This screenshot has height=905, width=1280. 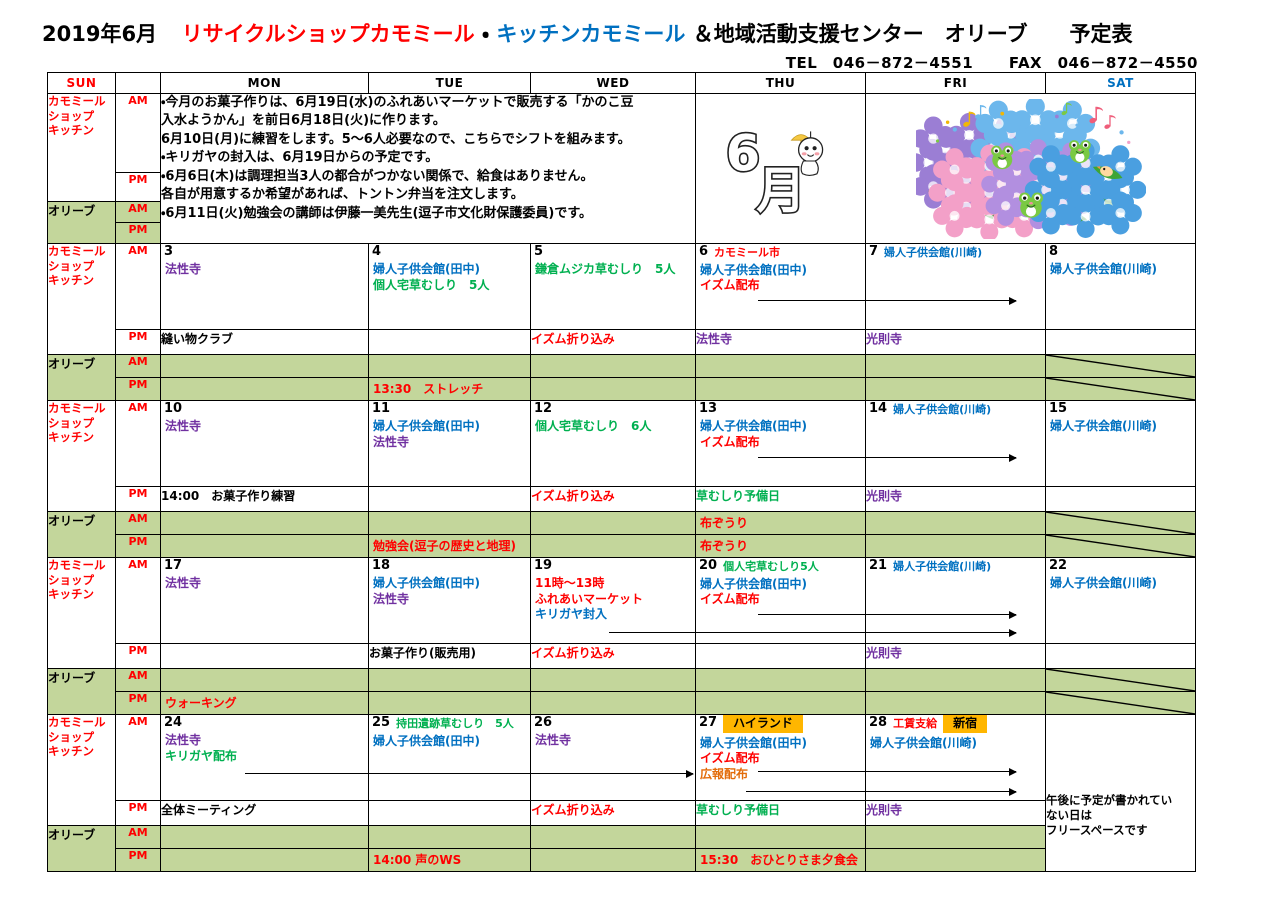 What do you see at coordinates (955, 342) in the screenshot?
I see `pm-cell-7: 光則寺` at bounding box center [955, 342].